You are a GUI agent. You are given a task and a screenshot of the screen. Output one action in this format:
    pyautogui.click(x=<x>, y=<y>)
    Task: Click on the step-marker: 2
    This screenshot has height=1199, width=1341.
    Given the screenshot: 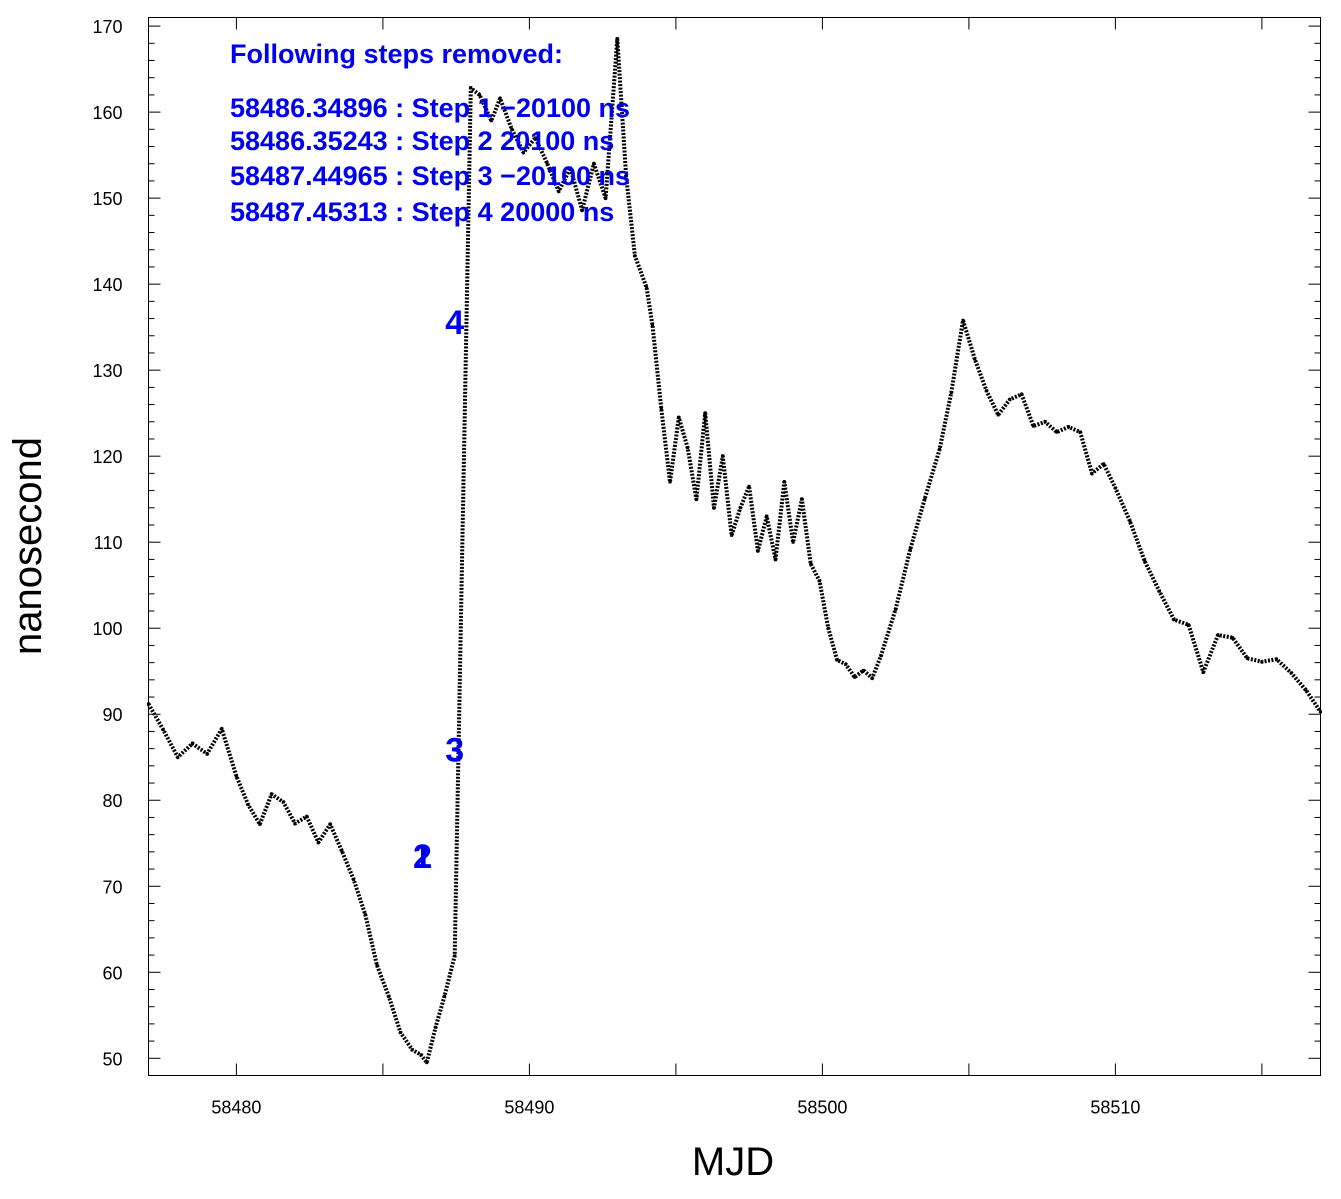 What is the action you would take?
    pyautogui.click(x=422, y=857)
    